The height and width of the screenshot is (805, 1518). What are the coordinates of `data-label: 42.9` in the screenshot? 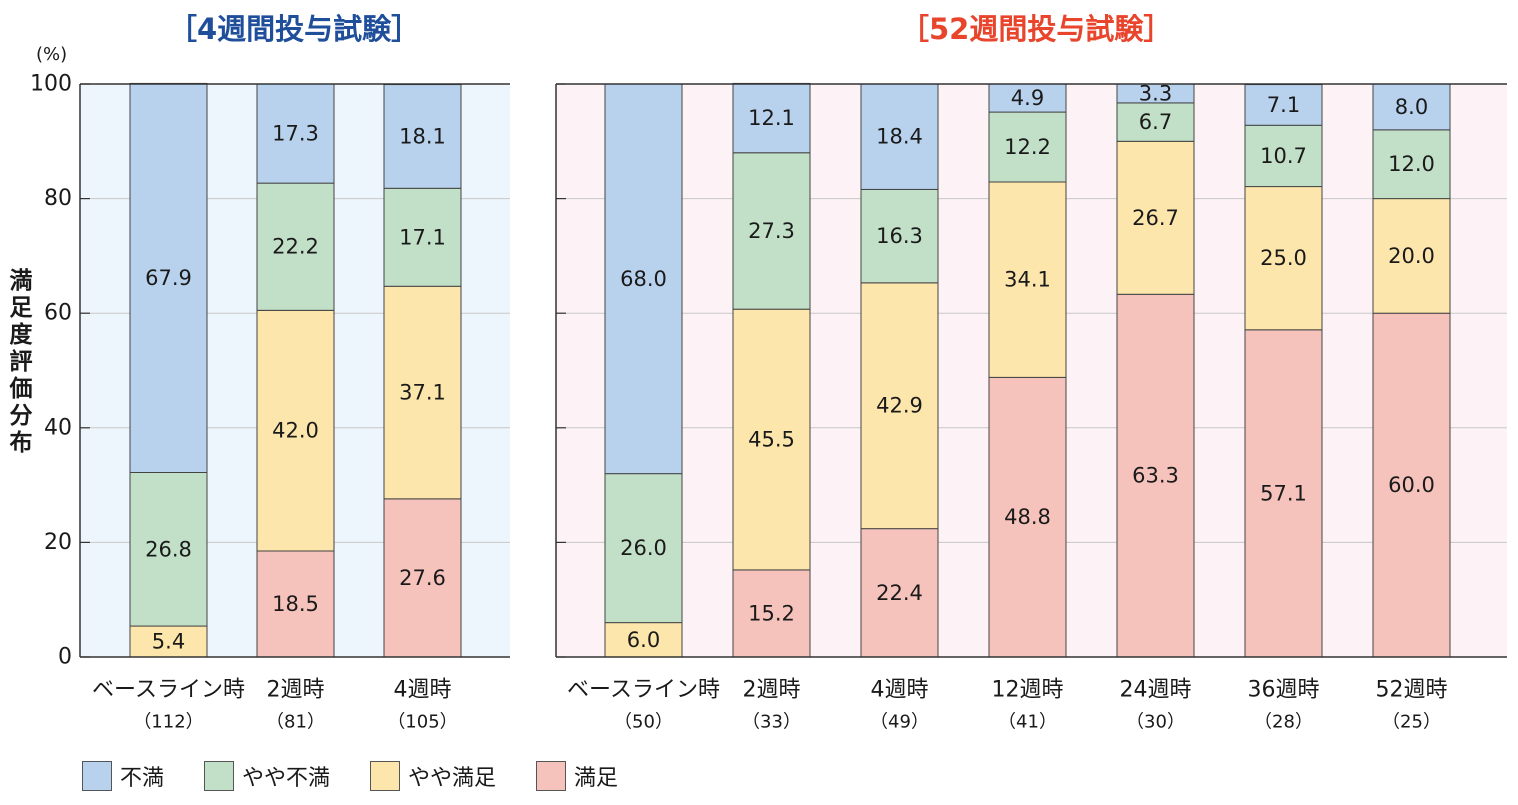 It's located at (899, 406).